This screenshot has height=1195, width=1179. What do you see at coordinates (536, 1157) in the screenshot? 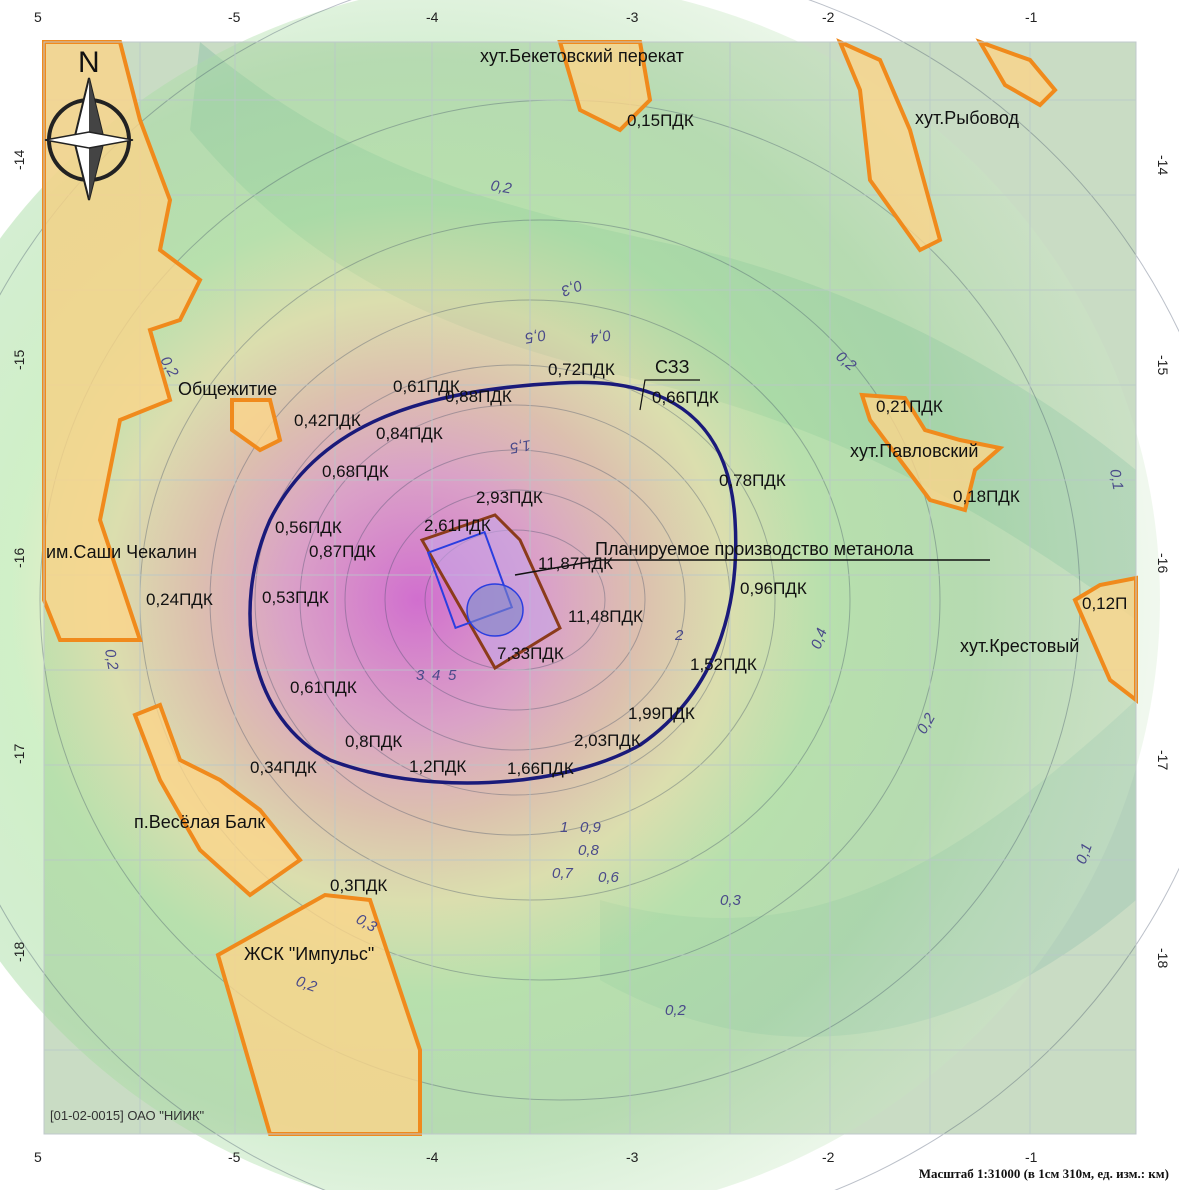
I see `axis-bottom: 5 -5 -4 -3 -2 -1` at bounding box center [536, 1157].